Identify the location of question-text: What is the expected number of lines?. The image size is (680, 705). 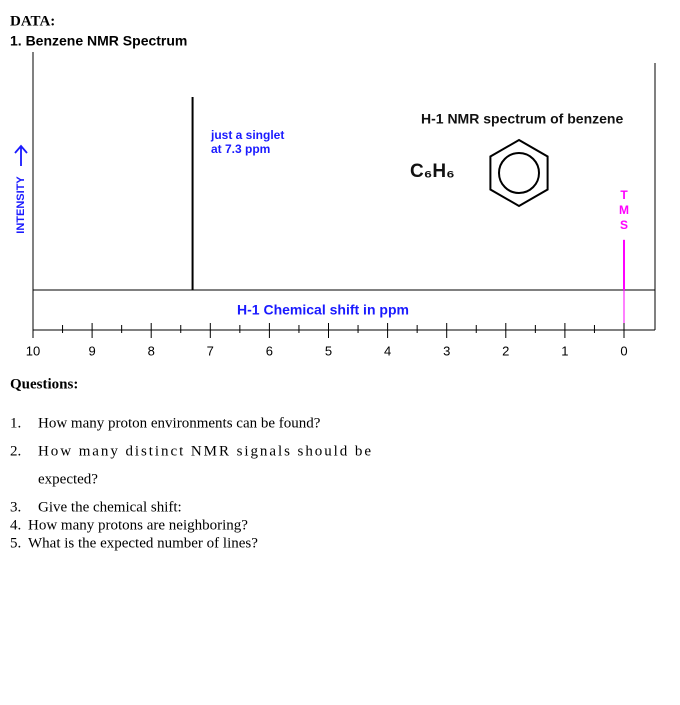
(143, 543).